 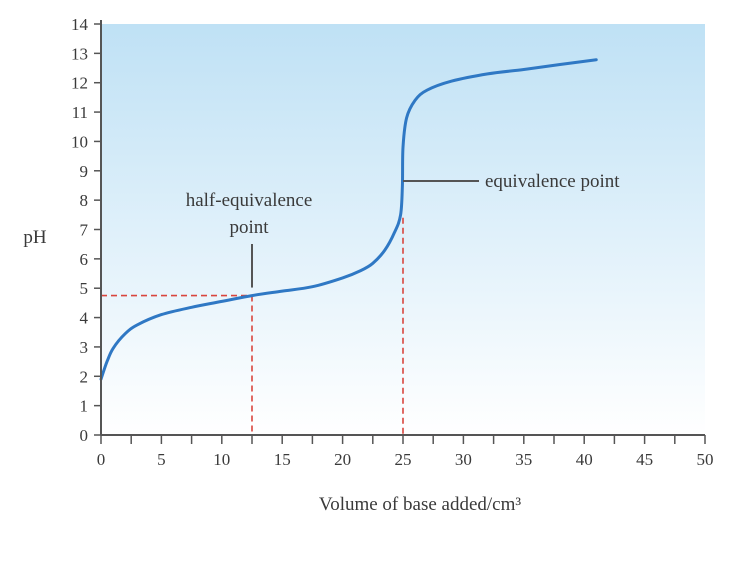 What do you see at coordinates (84, 259) in the screenshot?
I see `y-tick-label: 6` at bounding box center [84, 259].